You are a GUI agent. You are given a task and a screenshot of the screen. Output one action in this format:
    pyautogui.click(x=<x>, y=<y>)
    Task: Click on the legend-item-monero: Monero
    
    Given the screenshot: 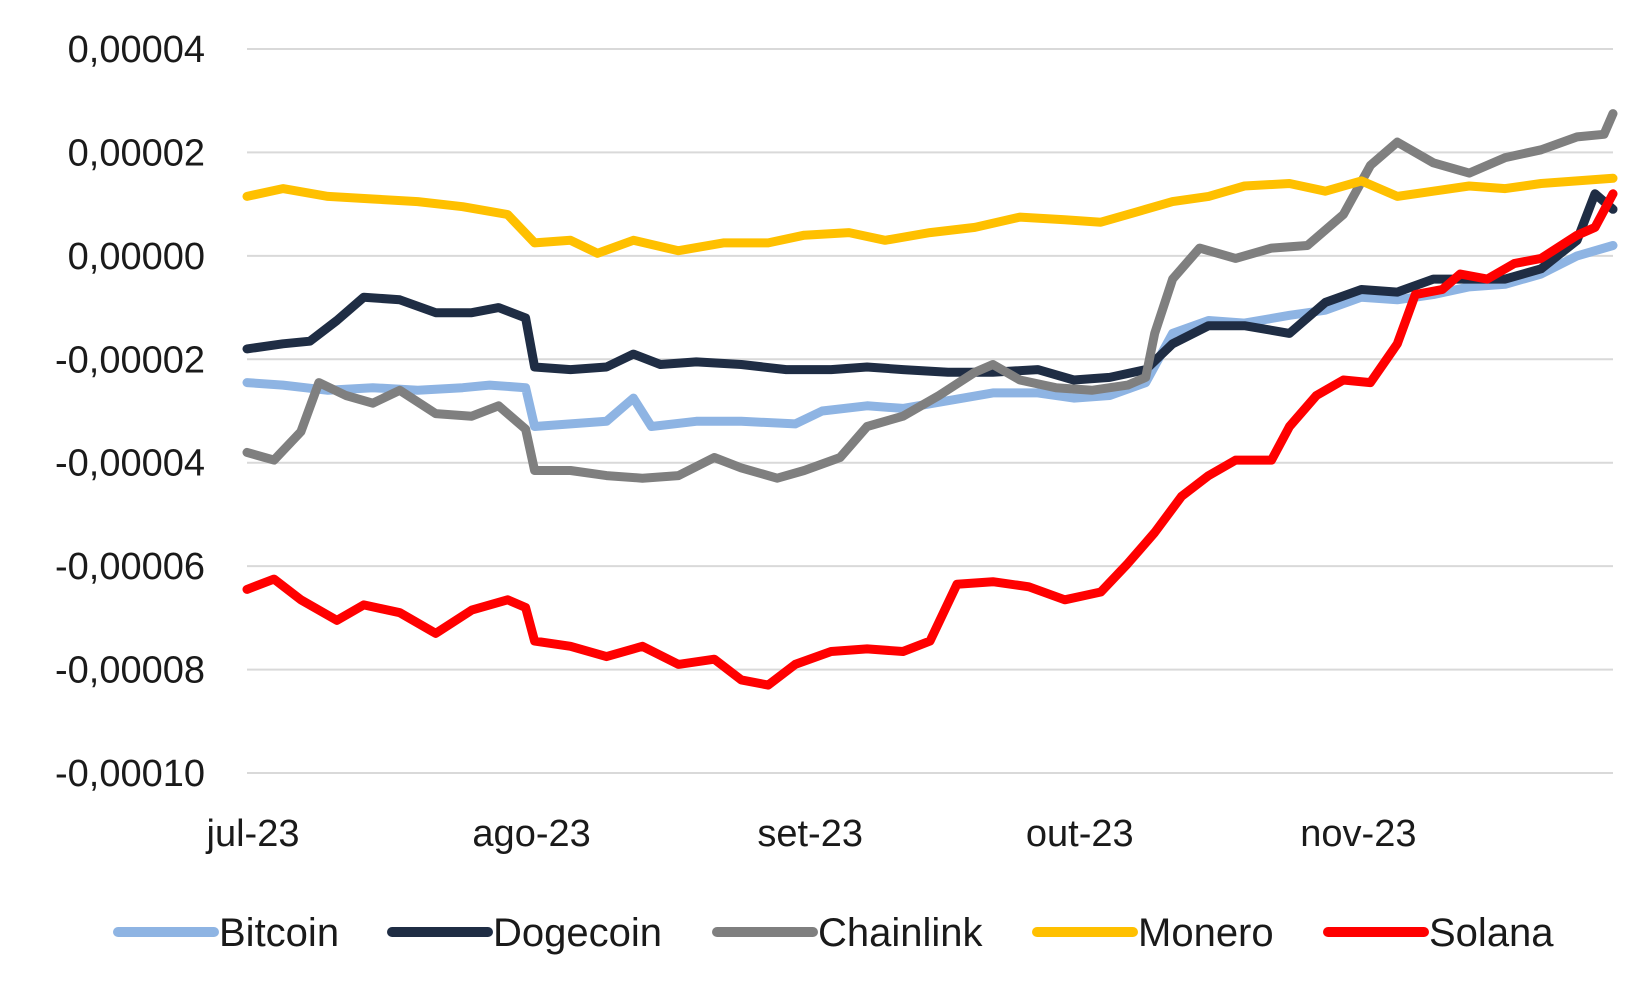 What is the action you would take?
    pyautogui.click(x=1153, y=933)
    